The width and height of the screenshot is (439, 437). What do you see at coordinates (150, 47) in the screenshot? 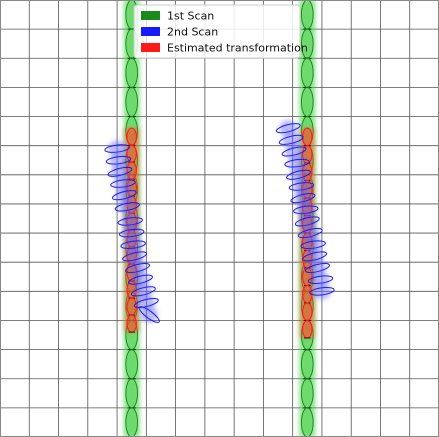
I see `legend-swatch-estimated-transformation` at bounding box center [150, 47].